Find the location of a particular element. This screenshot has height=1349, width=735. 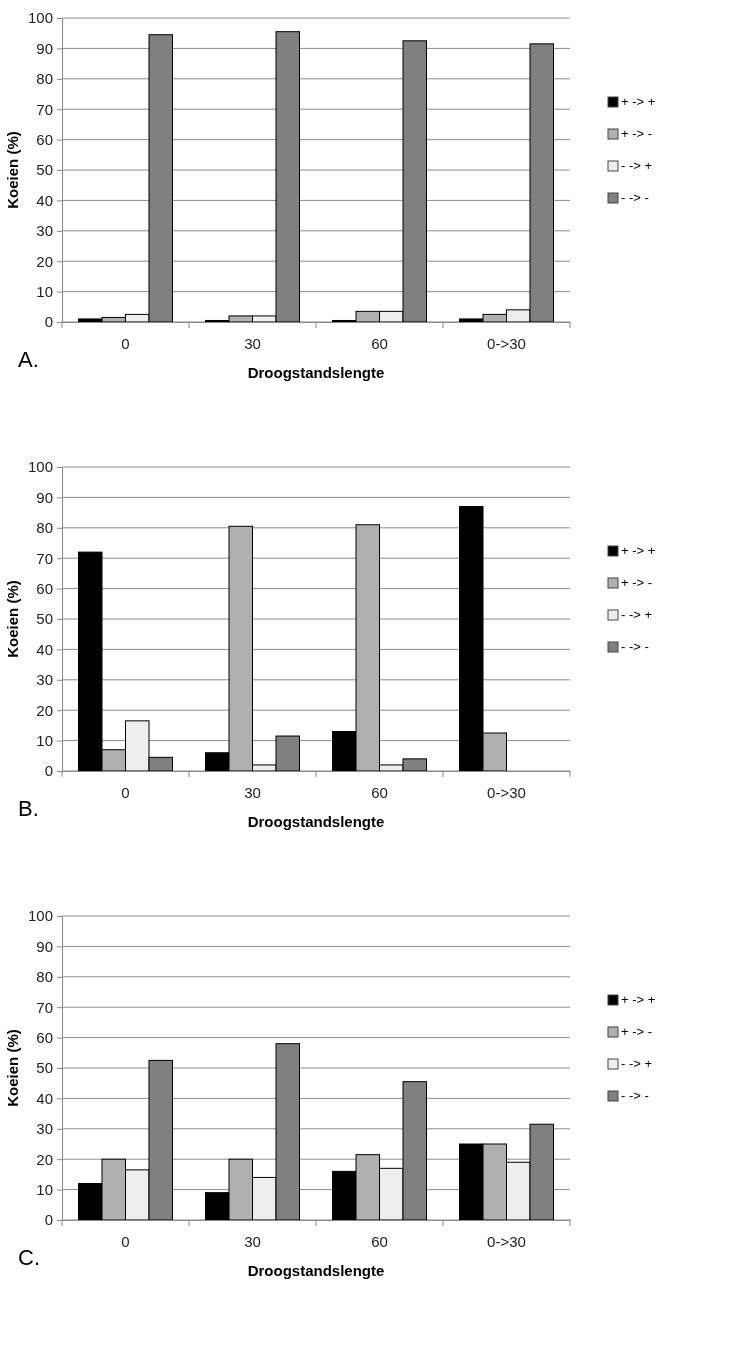

text: B. is located at coordinates (28, 808).